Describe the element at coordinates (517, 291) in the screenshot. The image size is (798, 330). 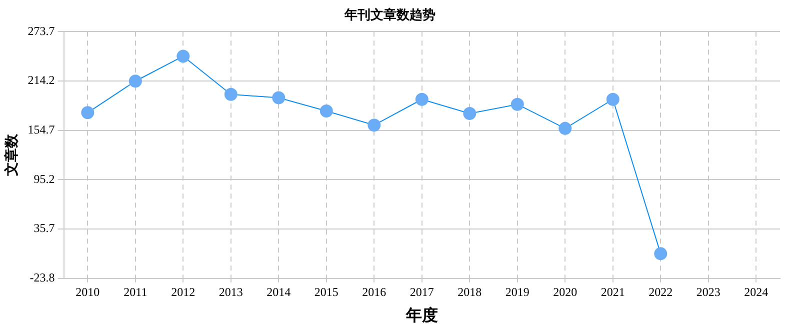
I see `x-tick-label: 2019` at that location.